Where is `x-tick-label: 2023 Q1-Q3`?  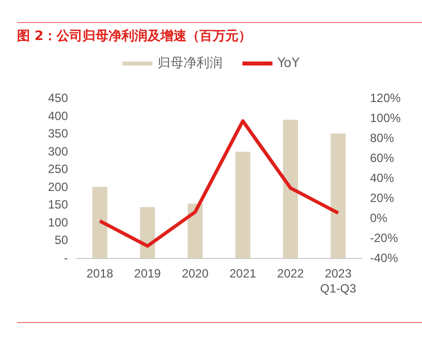
x-tick-label: 2023 Q1-Q3 is located at coordinates (338, 281).